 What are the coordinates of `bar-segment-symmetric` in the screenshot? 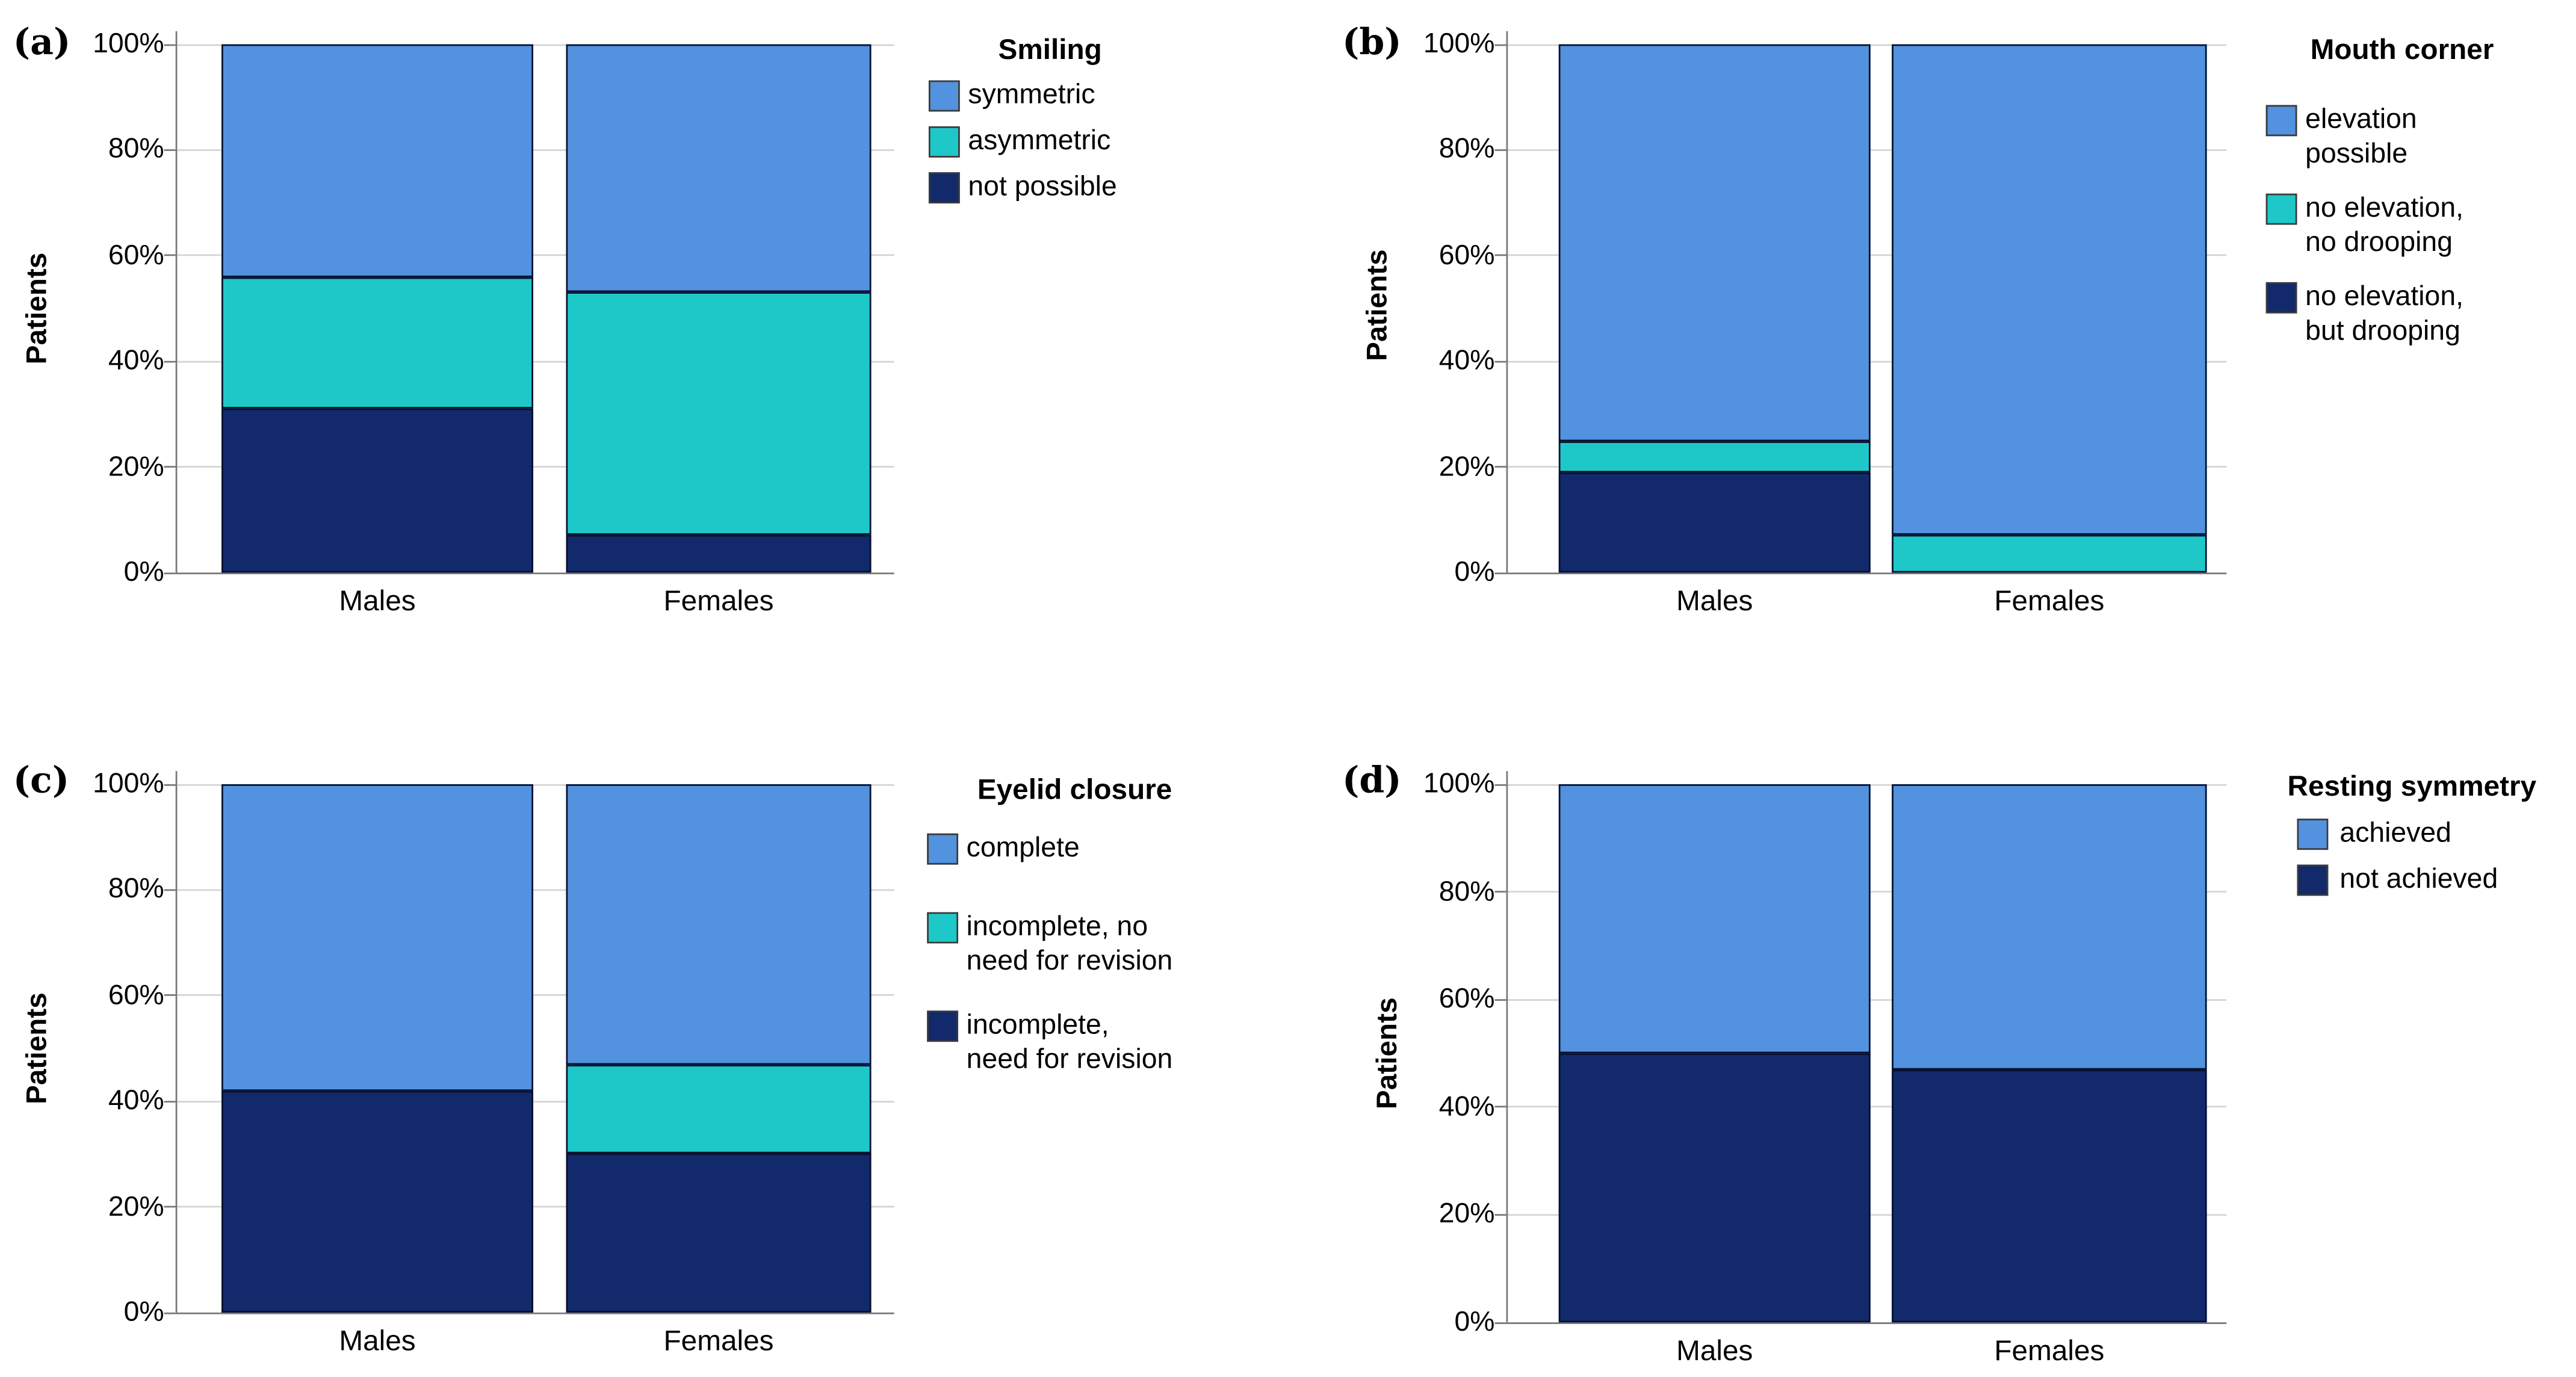 It's located at (377, 161).